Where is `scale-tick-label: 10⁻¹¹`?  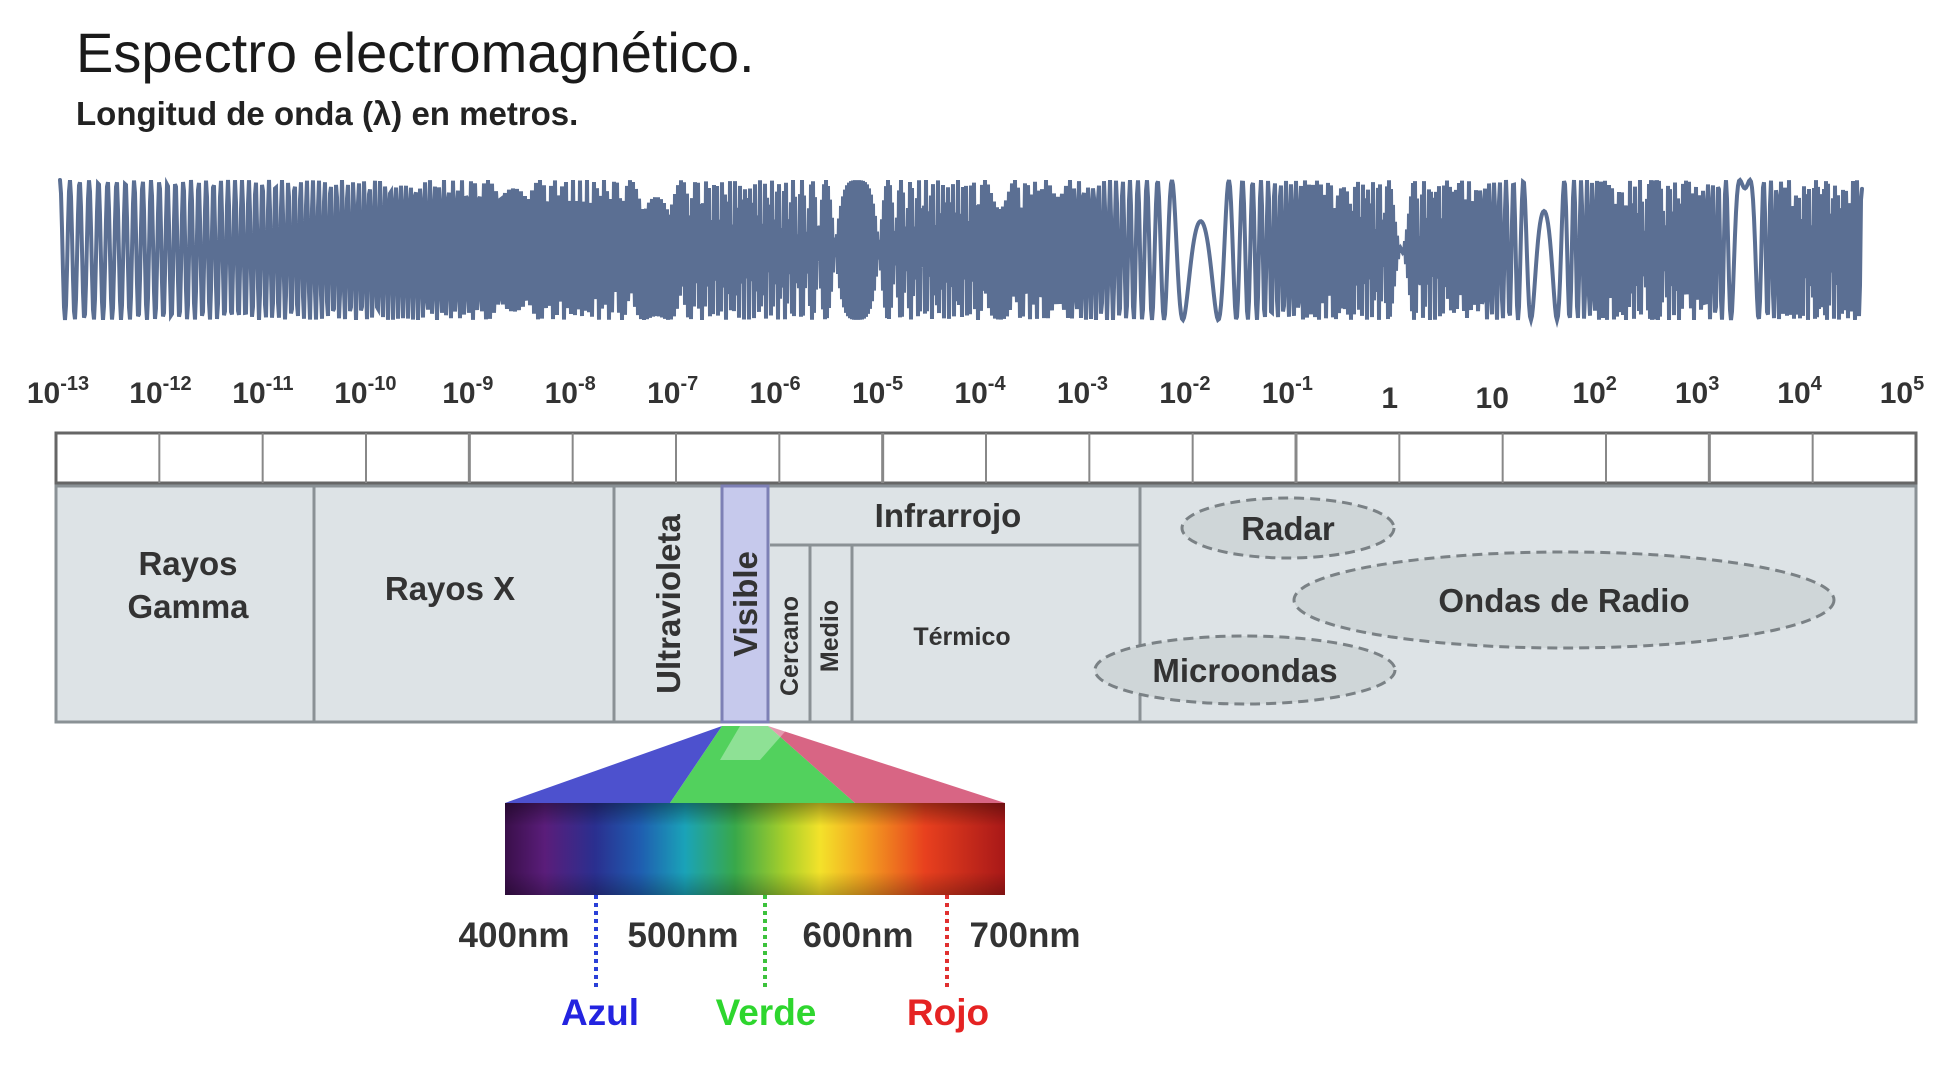
scale-tick-label: 10⁻¹¹ is located at coordinates (262, 391).